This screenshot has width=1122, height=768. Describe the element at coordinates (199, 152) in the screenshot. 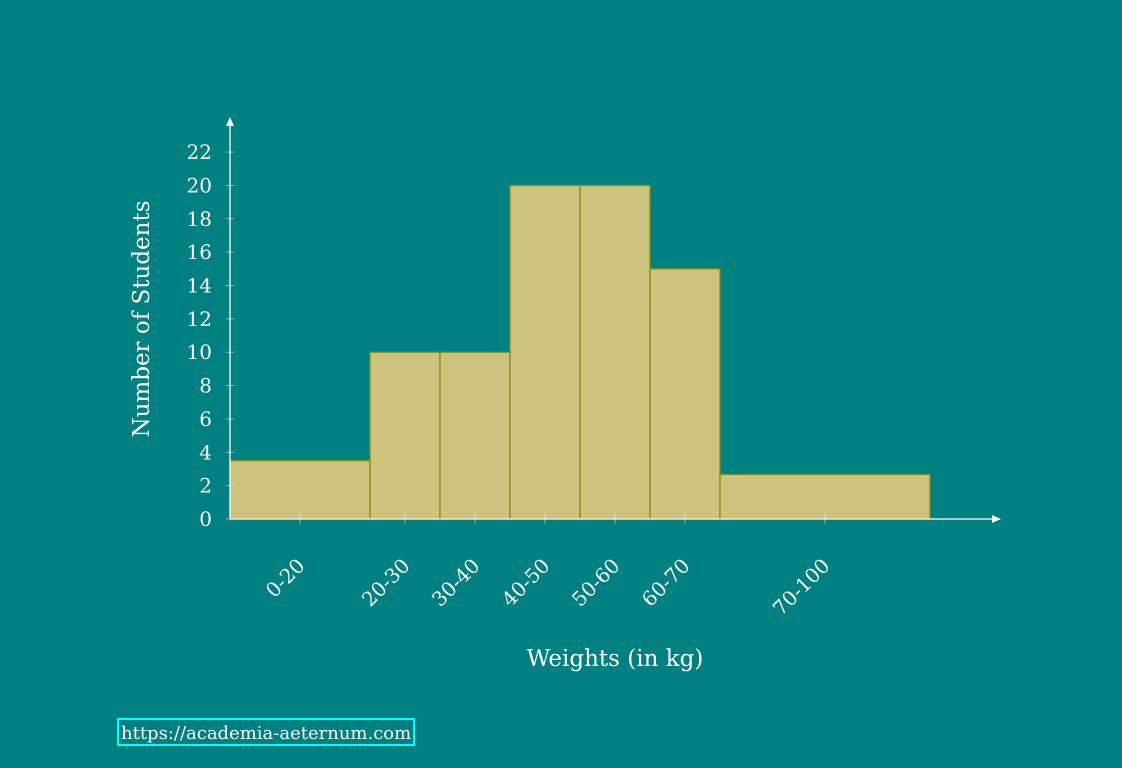

I see `y-tick-label: 22` at that location.